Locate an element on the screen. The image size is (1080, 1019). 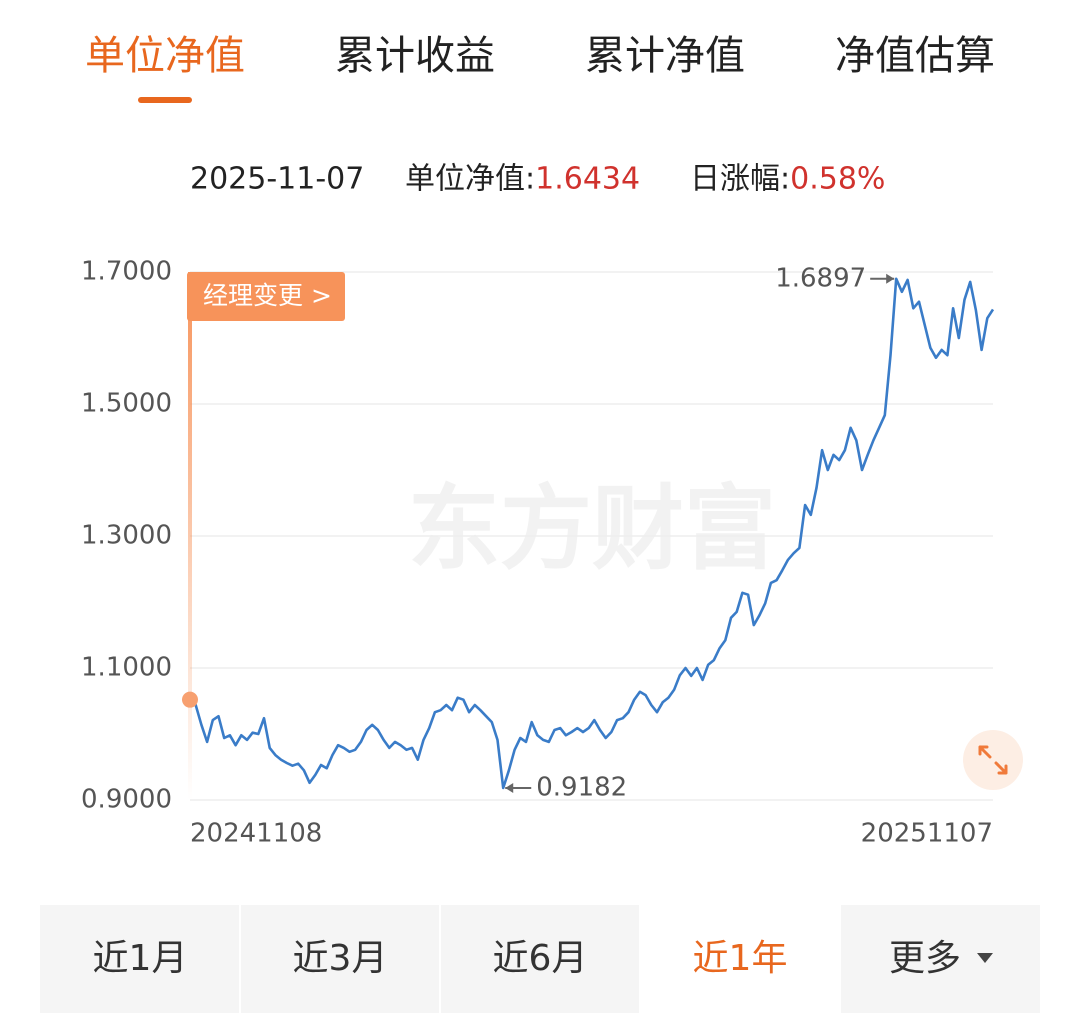
header-text: 日涨幅: is located at coordinates (740, 179).